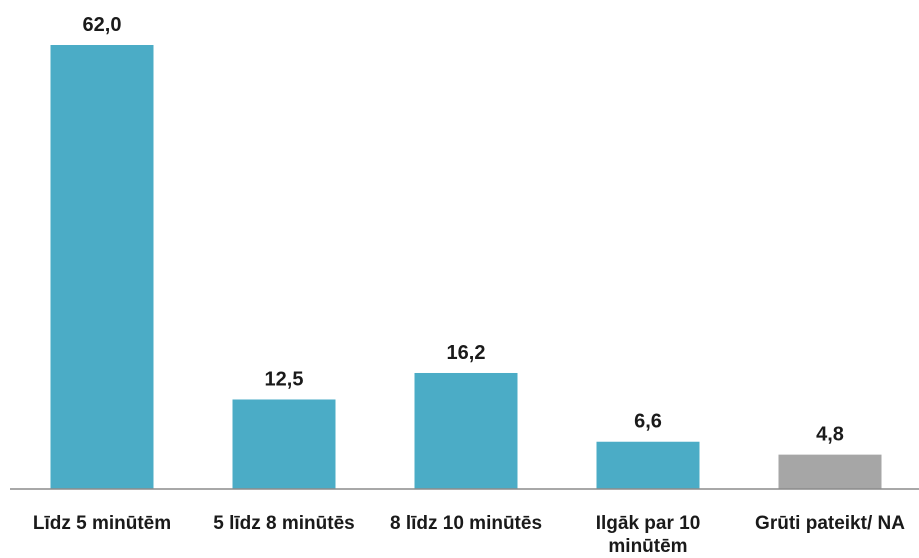 This screenshot has height=558, width=919. What do you see at coordinates (284, 379) in the screenshot?
I see `value-label-1: 12,5` at bounding box center [284, 379].